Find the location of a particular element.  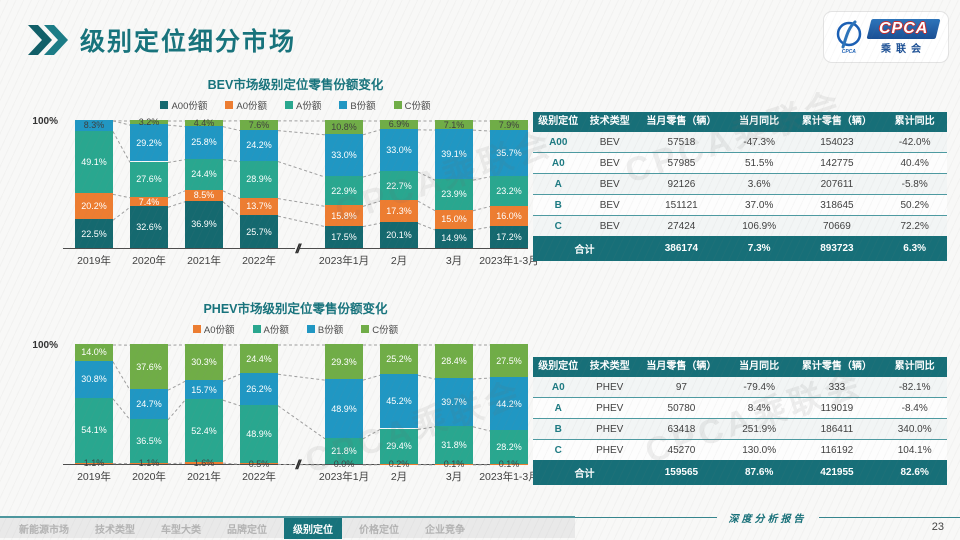

data-label: 36.5% is located at coordinates (149, 440).